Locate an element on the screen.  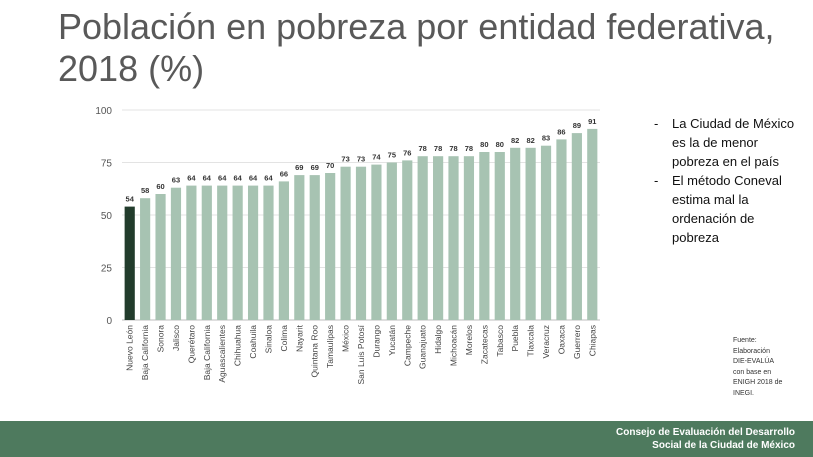
x-tick-label: Michoacán is located at coordinates (454, 345).